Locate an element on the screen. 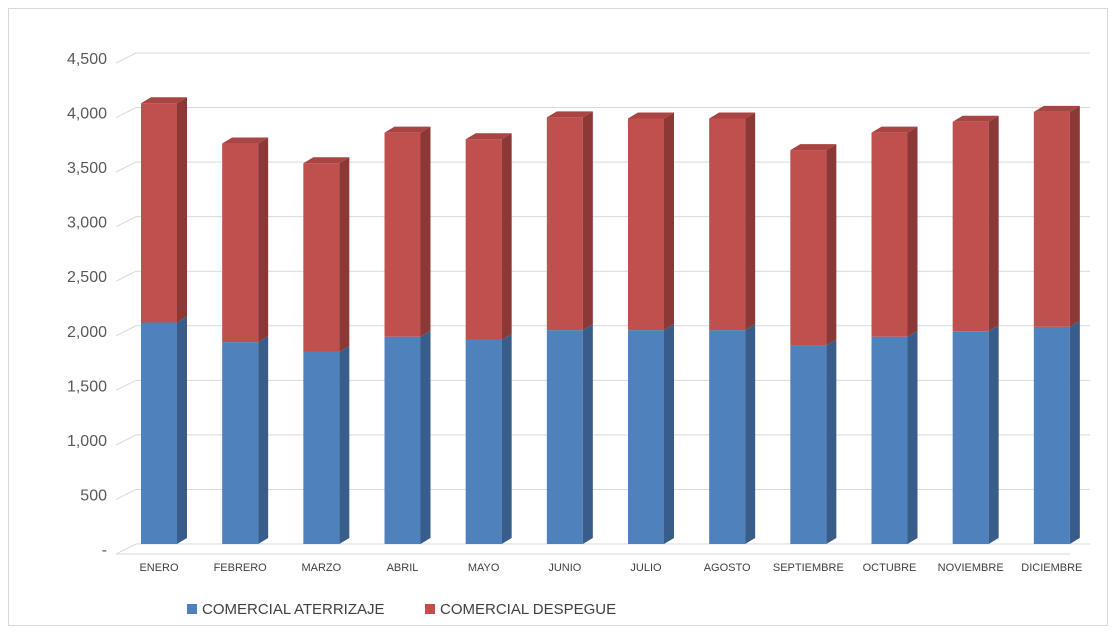 Image resolution: width=1117 pixels, height=634 pixels. y-tick-label: 1,000 is located at coordinates (87, 441).